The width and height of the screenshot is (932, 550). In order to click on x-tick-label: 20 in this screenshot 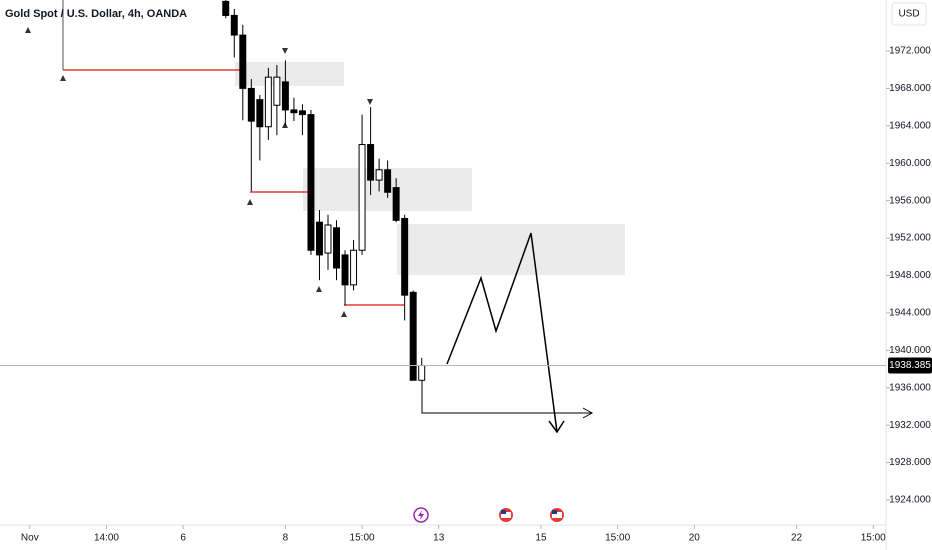, I will do `click(695, 538)`.